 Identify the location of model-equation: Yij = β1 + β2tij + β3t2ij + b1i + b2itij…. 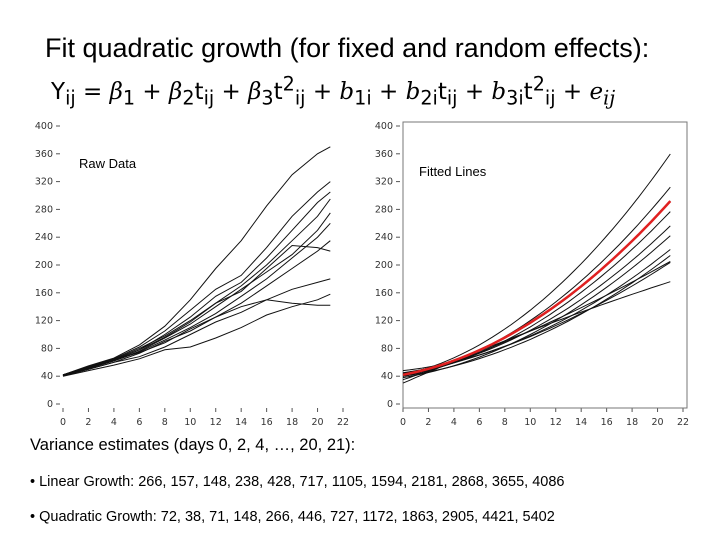
(333, 91).